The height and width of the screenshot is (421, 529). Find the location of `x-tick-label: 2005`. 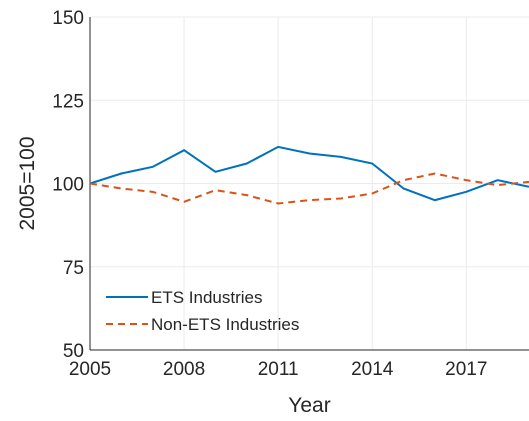

x-tick-label: 2005 is located at coordinates (90, 369).